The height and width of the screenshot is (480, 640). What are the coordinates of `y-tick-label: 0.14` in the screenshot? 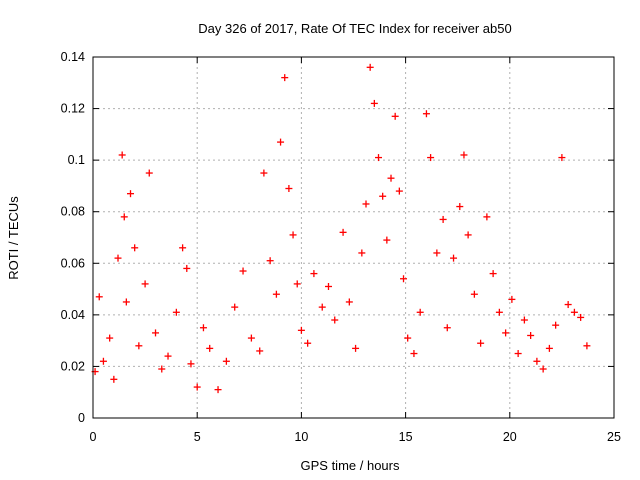 It's located at (73, 57).